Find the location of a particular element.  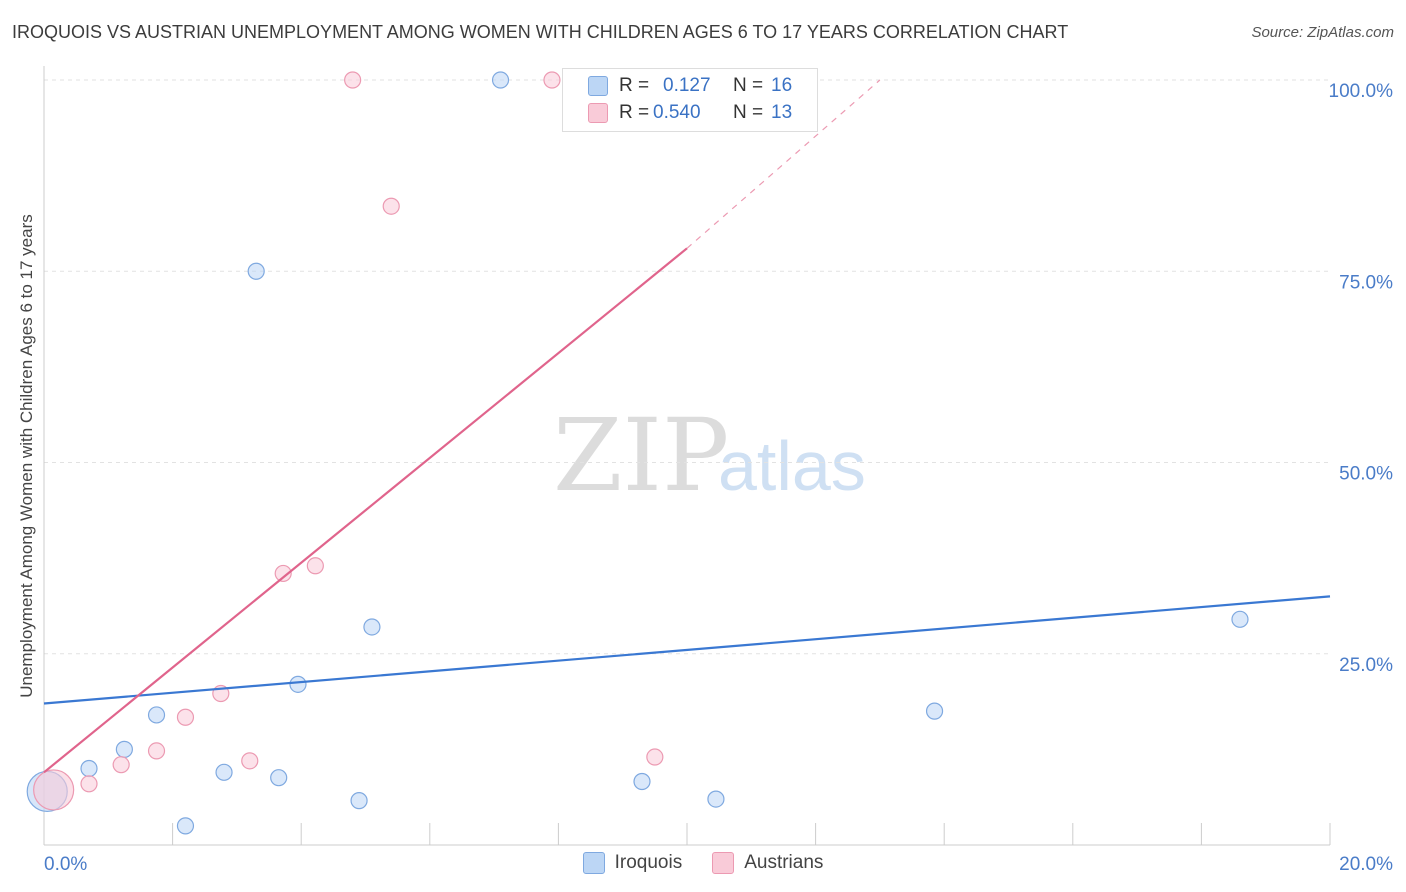

y-tick-label-3: 100.0% is located at coordinates (1361, 91).